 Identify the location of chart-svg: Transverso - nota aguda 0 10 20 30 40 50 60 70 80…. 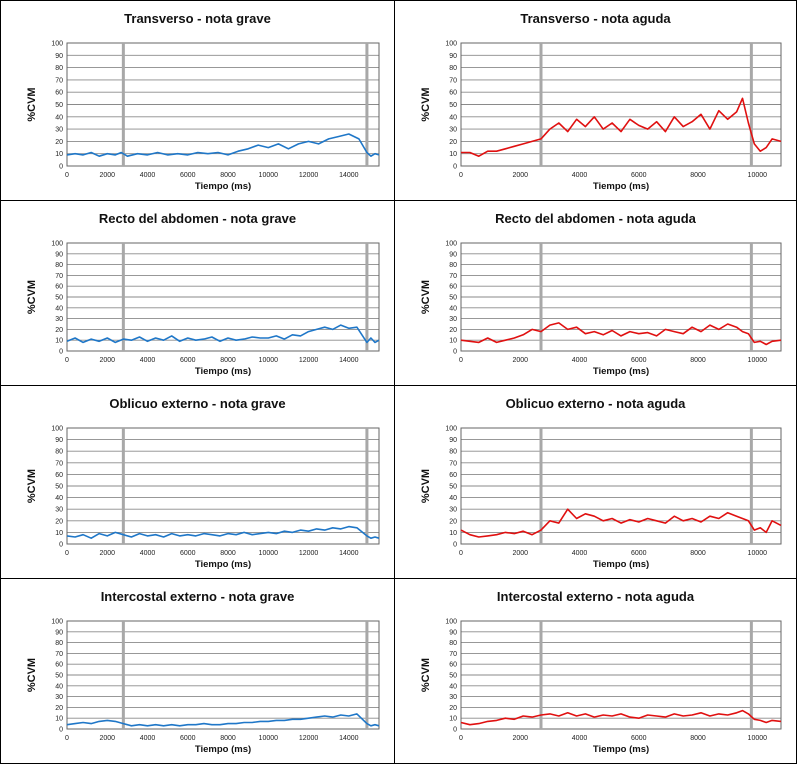
(601, 101).